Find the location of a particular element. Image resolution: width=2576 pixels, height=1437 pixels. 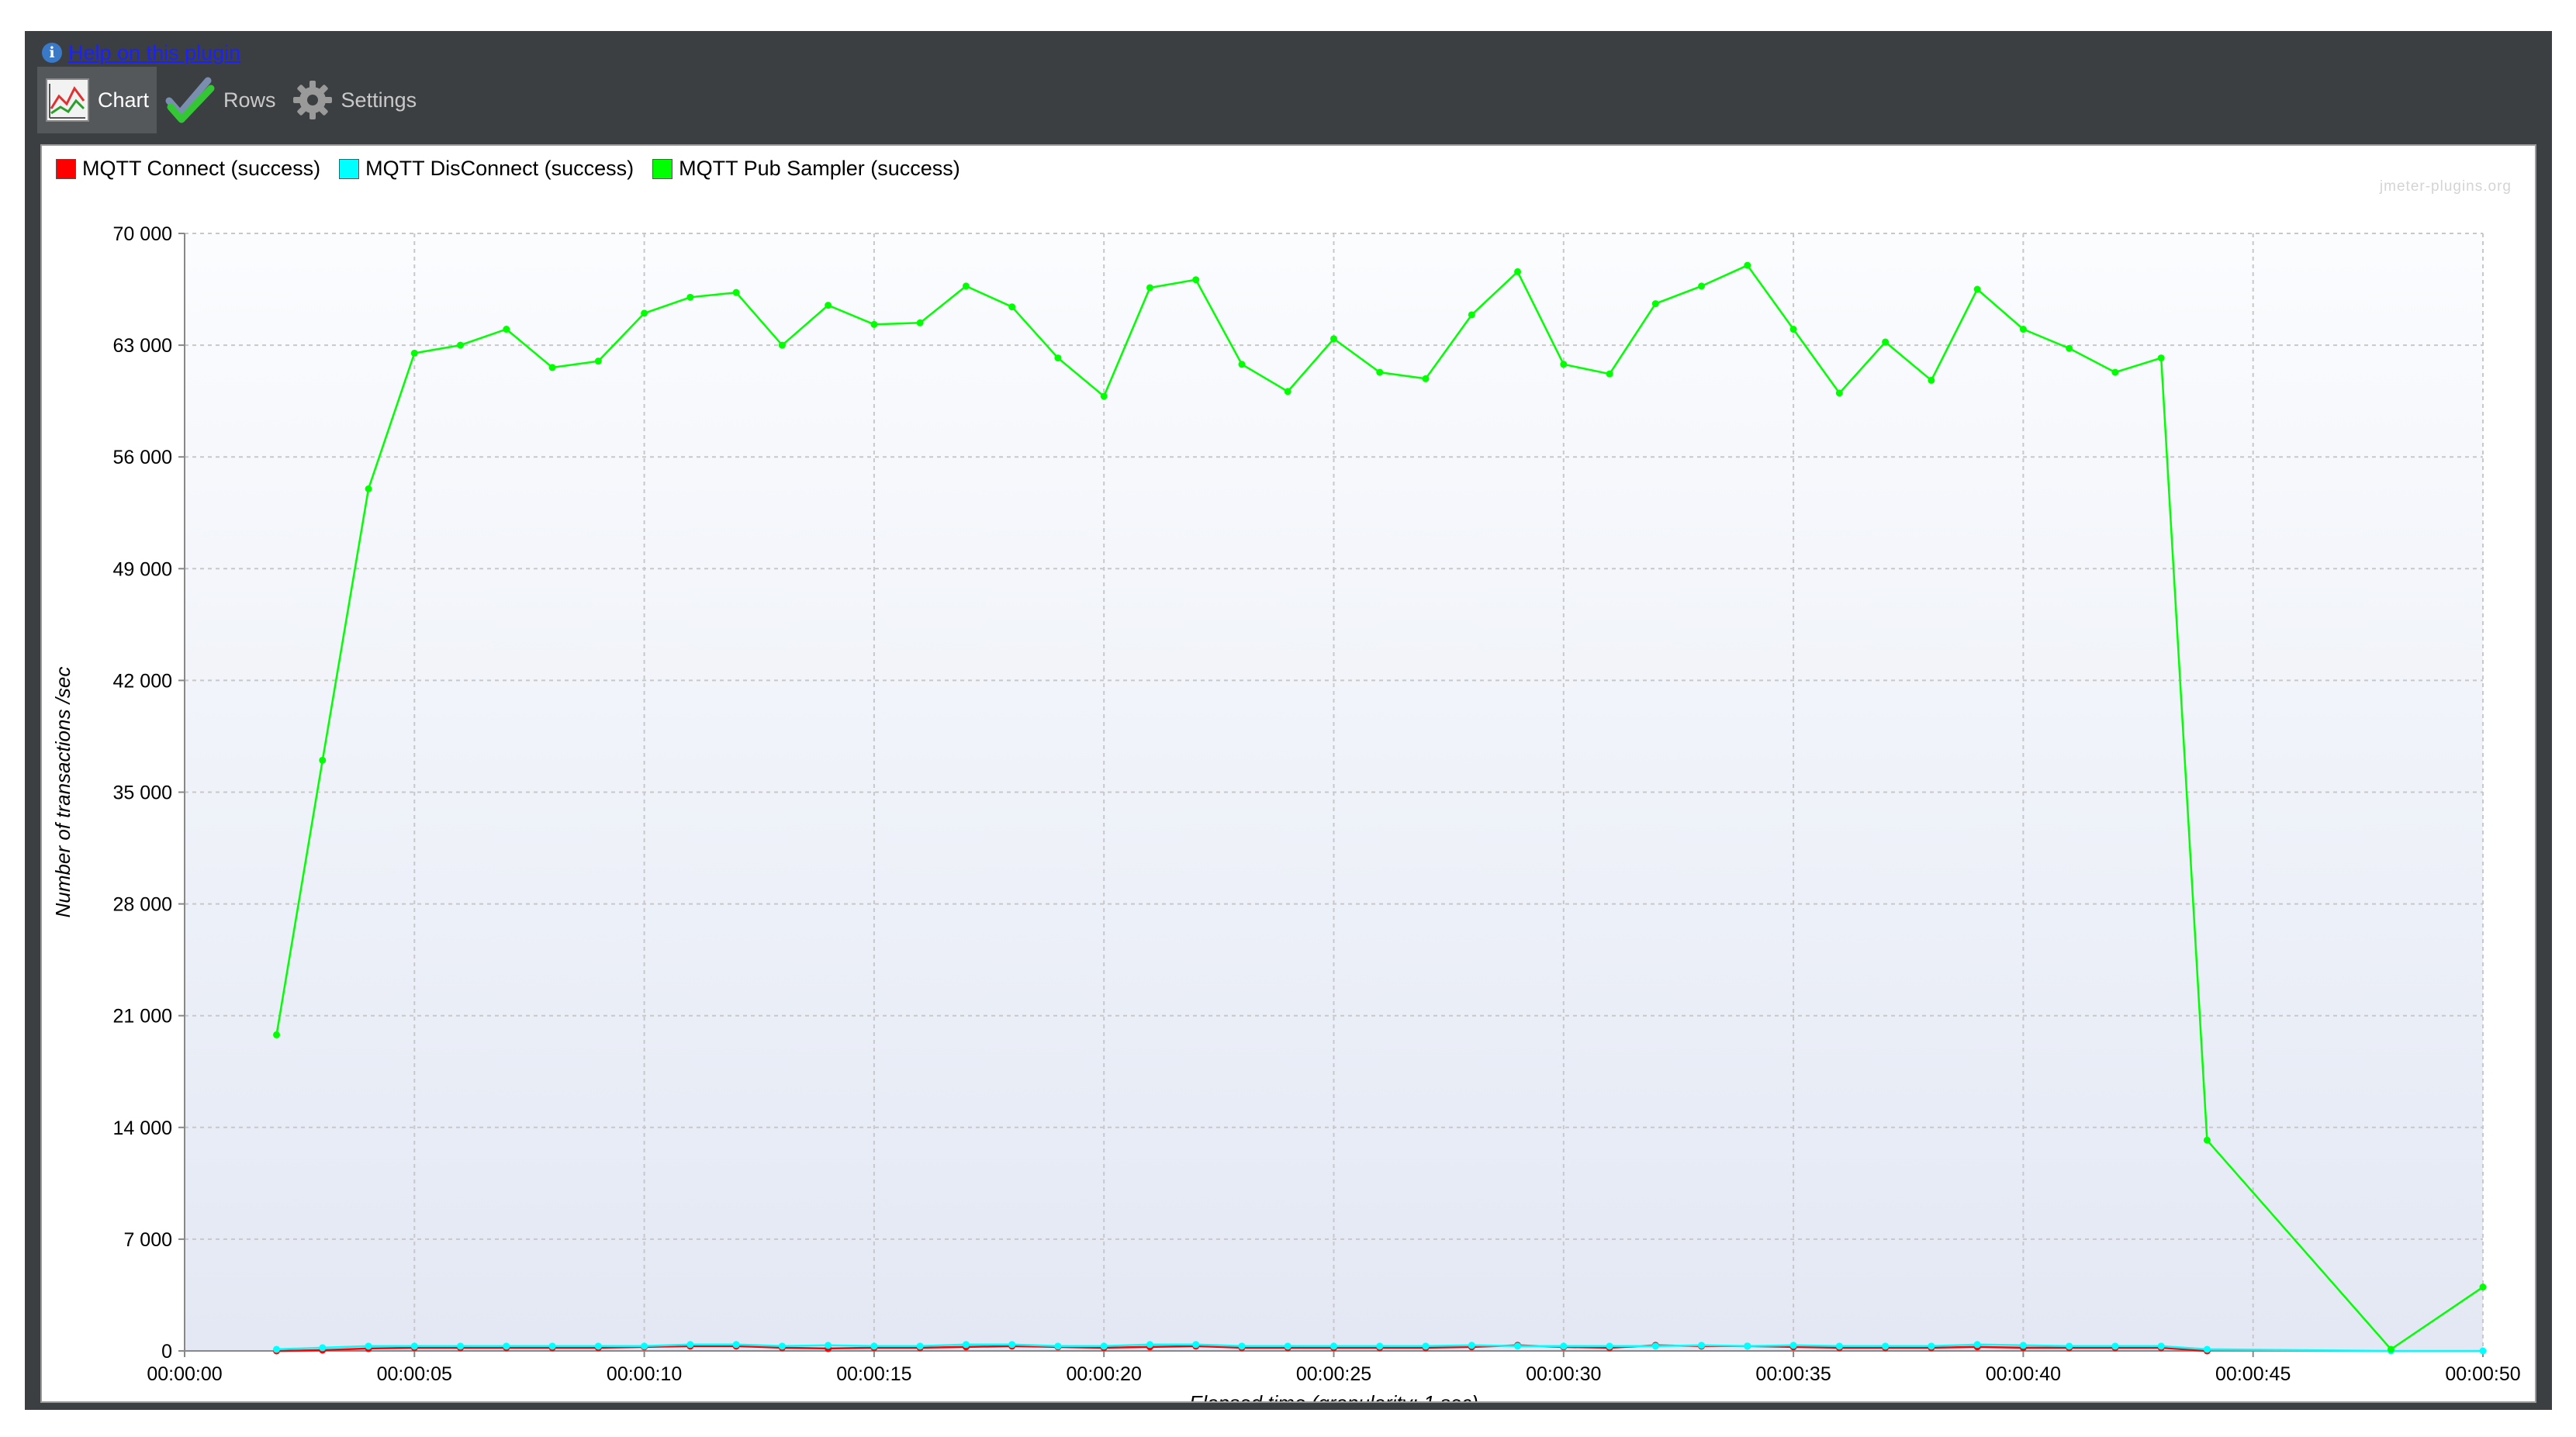

legend-label: MQTT Pub Sampler (success) is located at coordinates (819, 169).